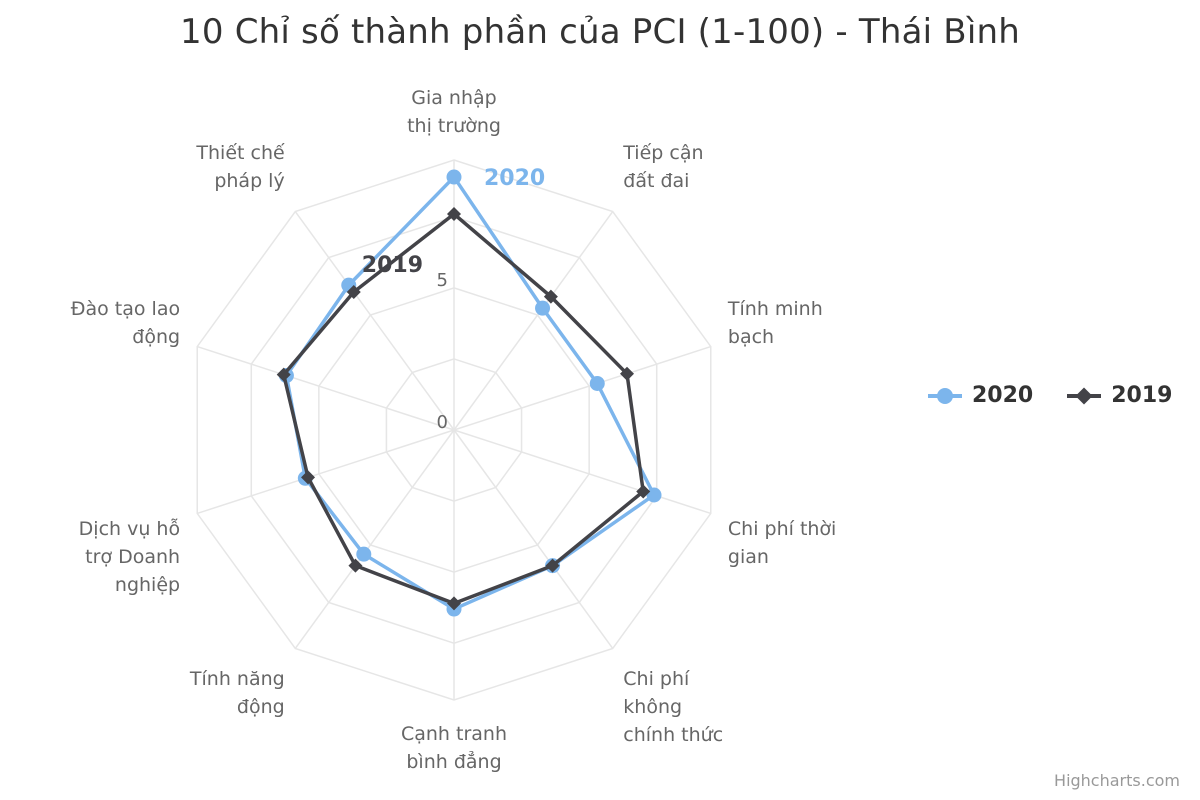 The width and height of the screenshot is (1200, 800). What do you see at coordinates (240, 167) in the screenshot?
I see `category-label-9: Thiết chế pháp lý` at bounding box center [240, 167].